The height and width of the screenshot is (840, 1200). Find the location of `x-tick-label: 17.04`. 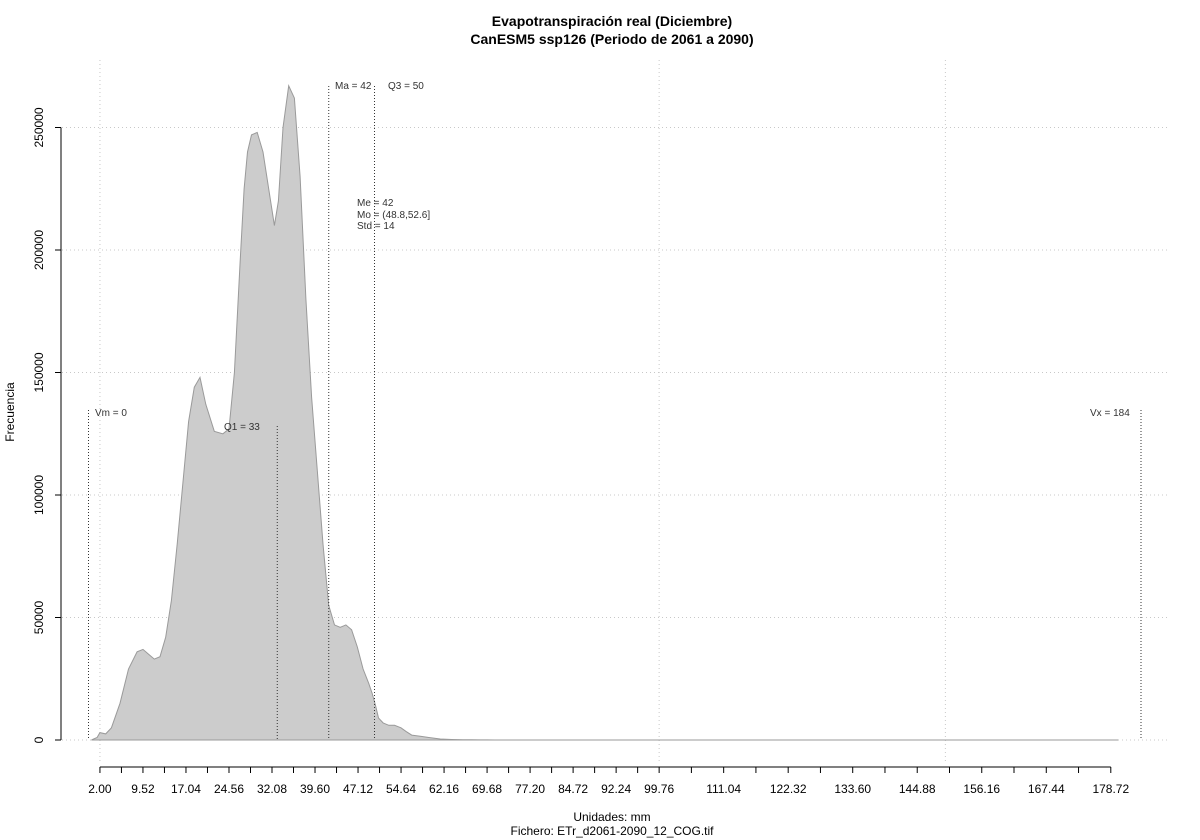

x-tick-label: 17.04 is located at coordinates (186, 789).